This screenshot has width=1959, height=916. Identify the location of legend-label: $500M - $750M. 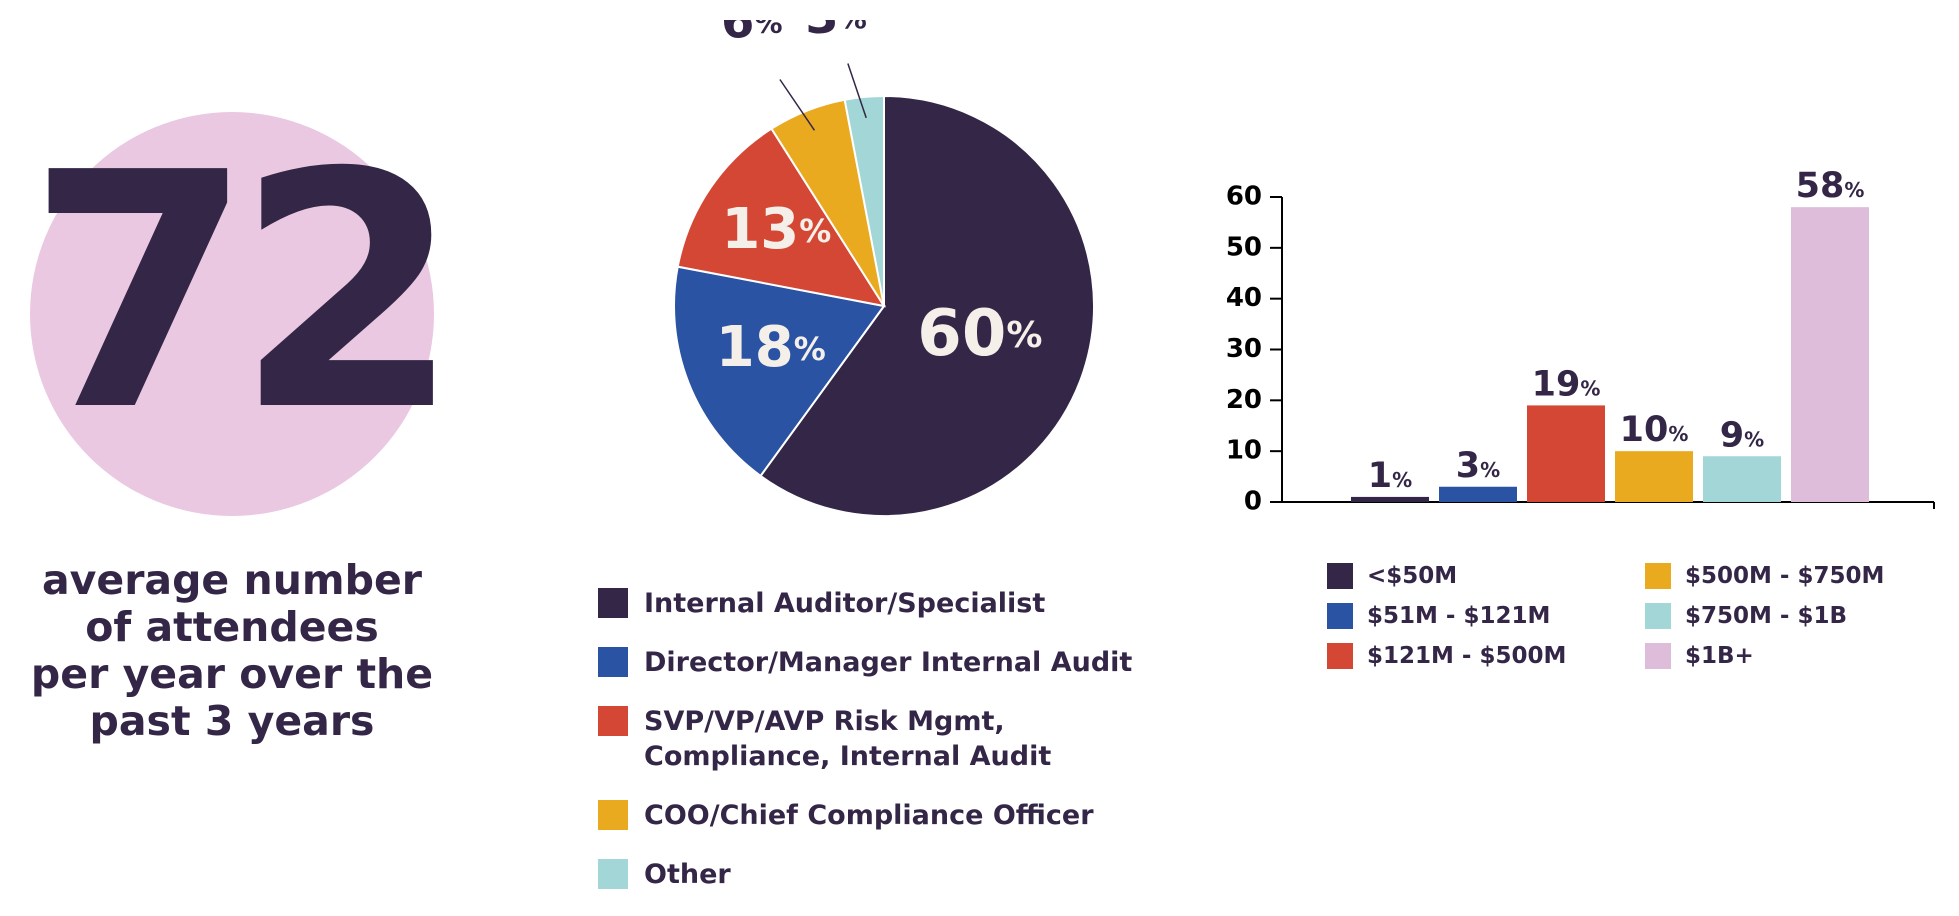
(1785, 576).